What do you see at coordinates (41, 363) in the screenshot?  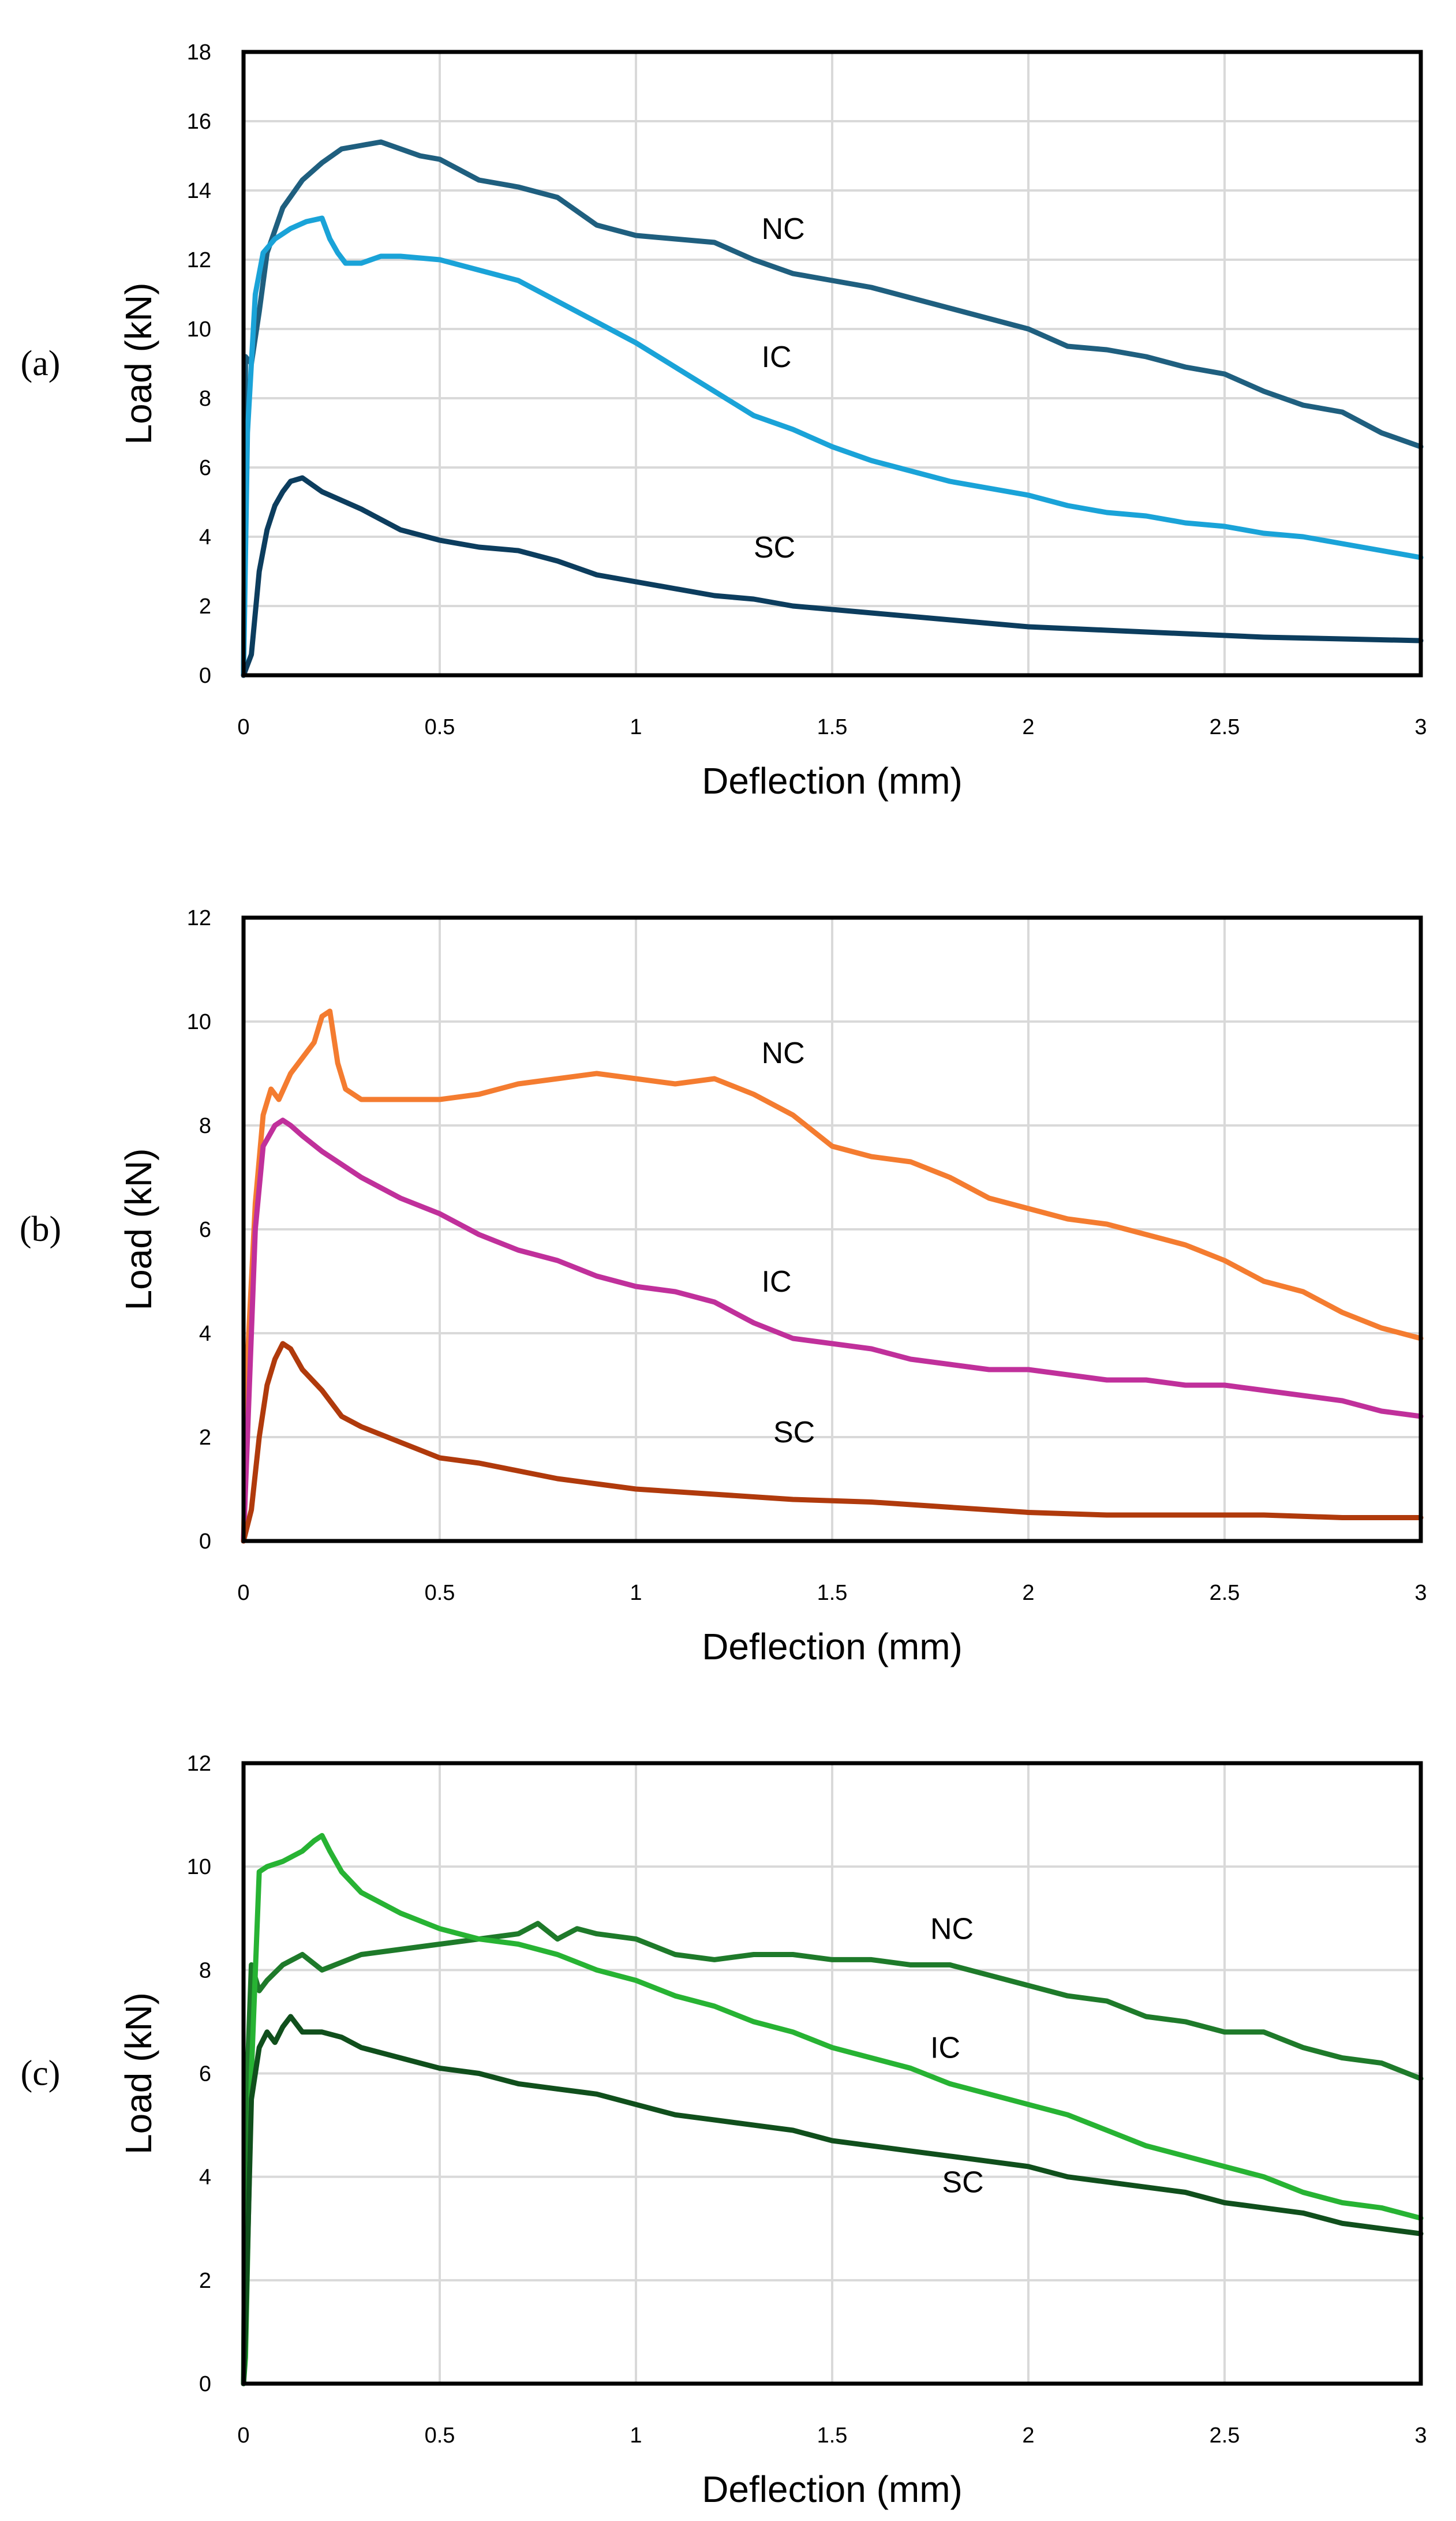 I see `panel-label: (a)` at bounding box center [41, 363].